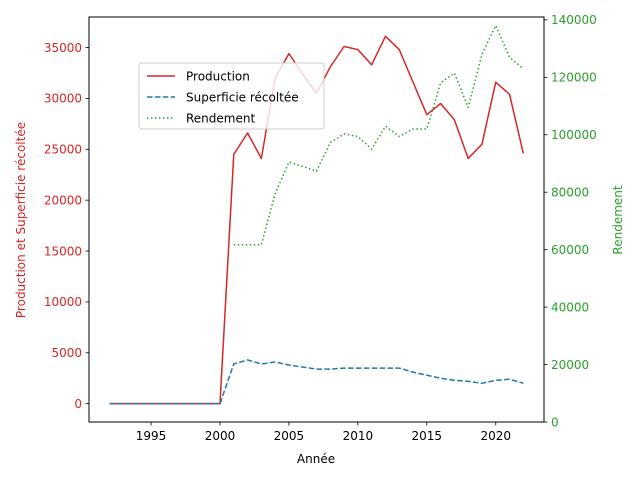 The height and width of the screenshot is (480, 640). Describe the element at coordinates (220, 436) in the screenshot. I see `x-tick-label: 2000` at that location.